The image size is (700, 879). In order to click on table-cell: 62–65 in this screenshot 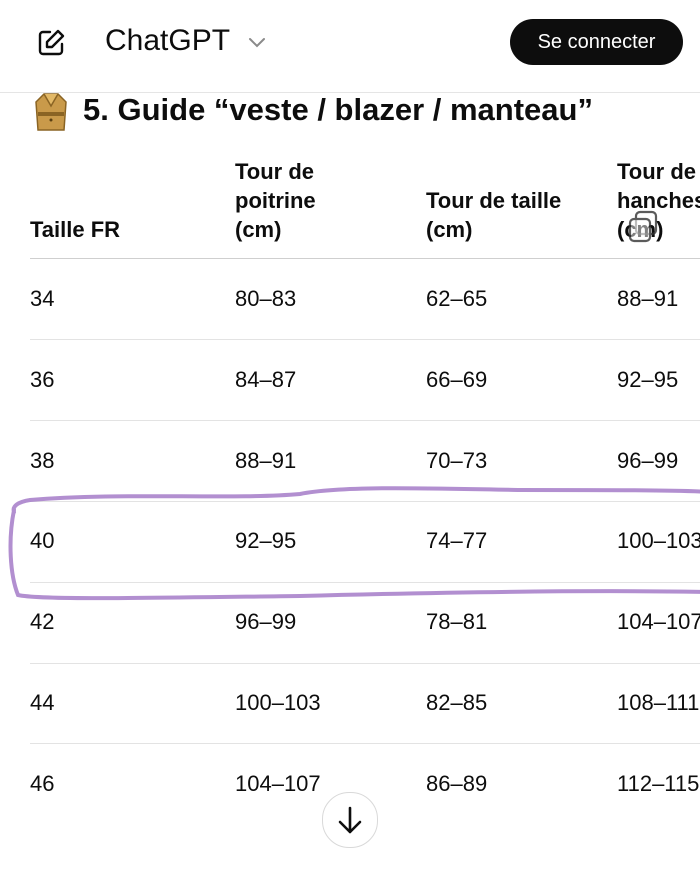, I will do `click(457, 298)`.